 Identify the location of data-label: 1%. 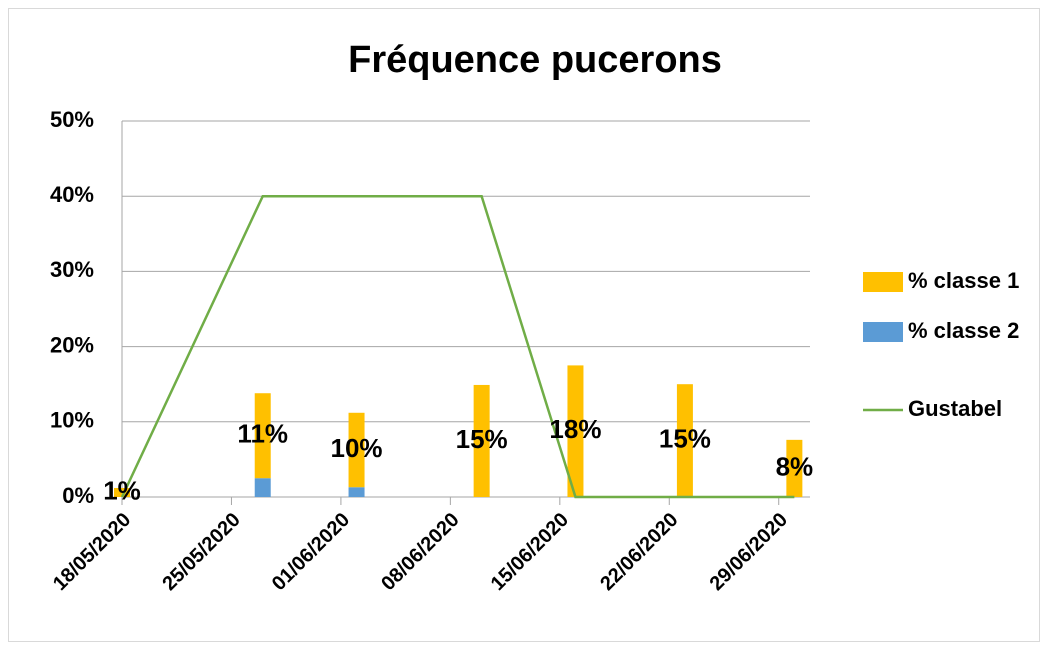
(122, 490).